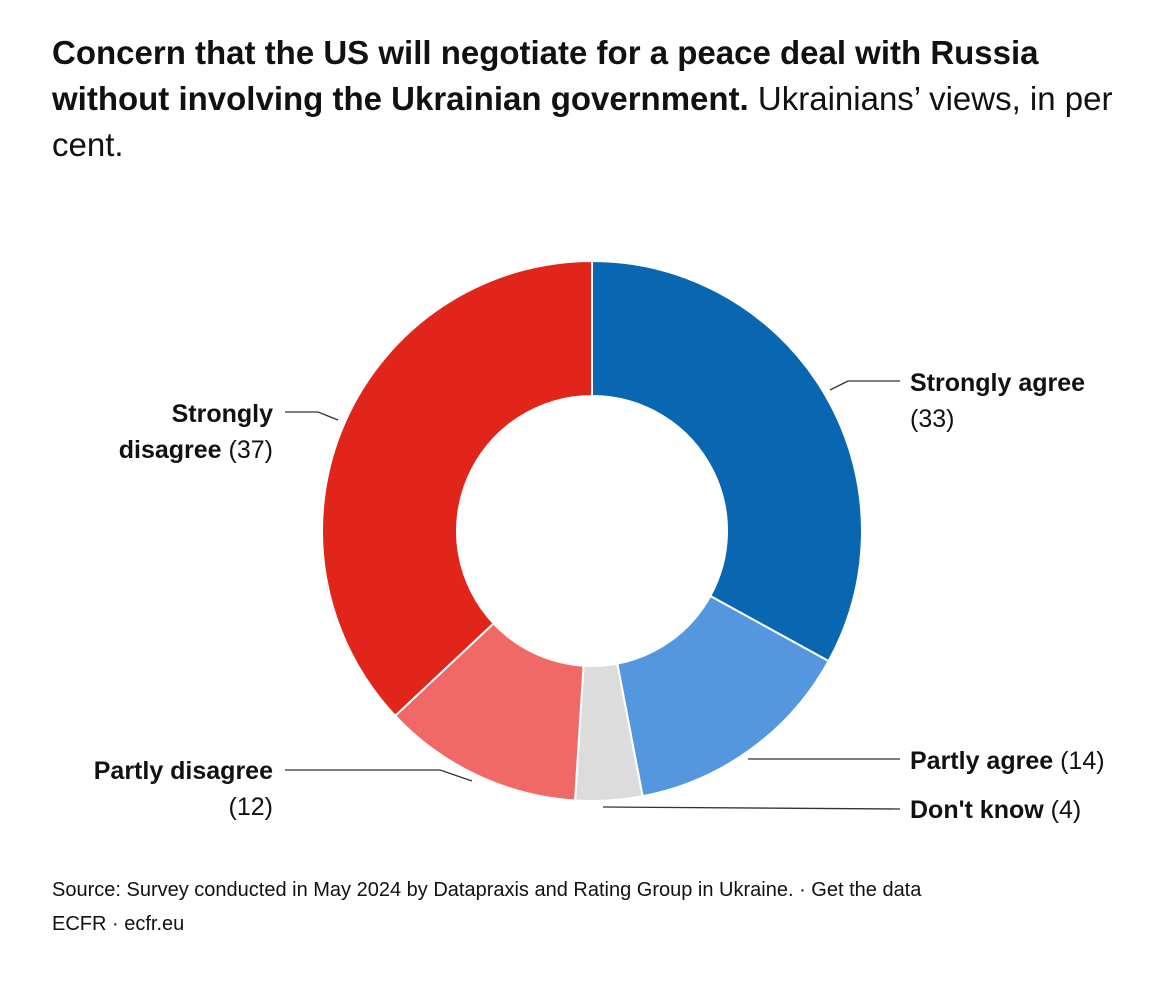  I want to click on label-partly-disagree: Partly disagree (12), so click(183, 789).